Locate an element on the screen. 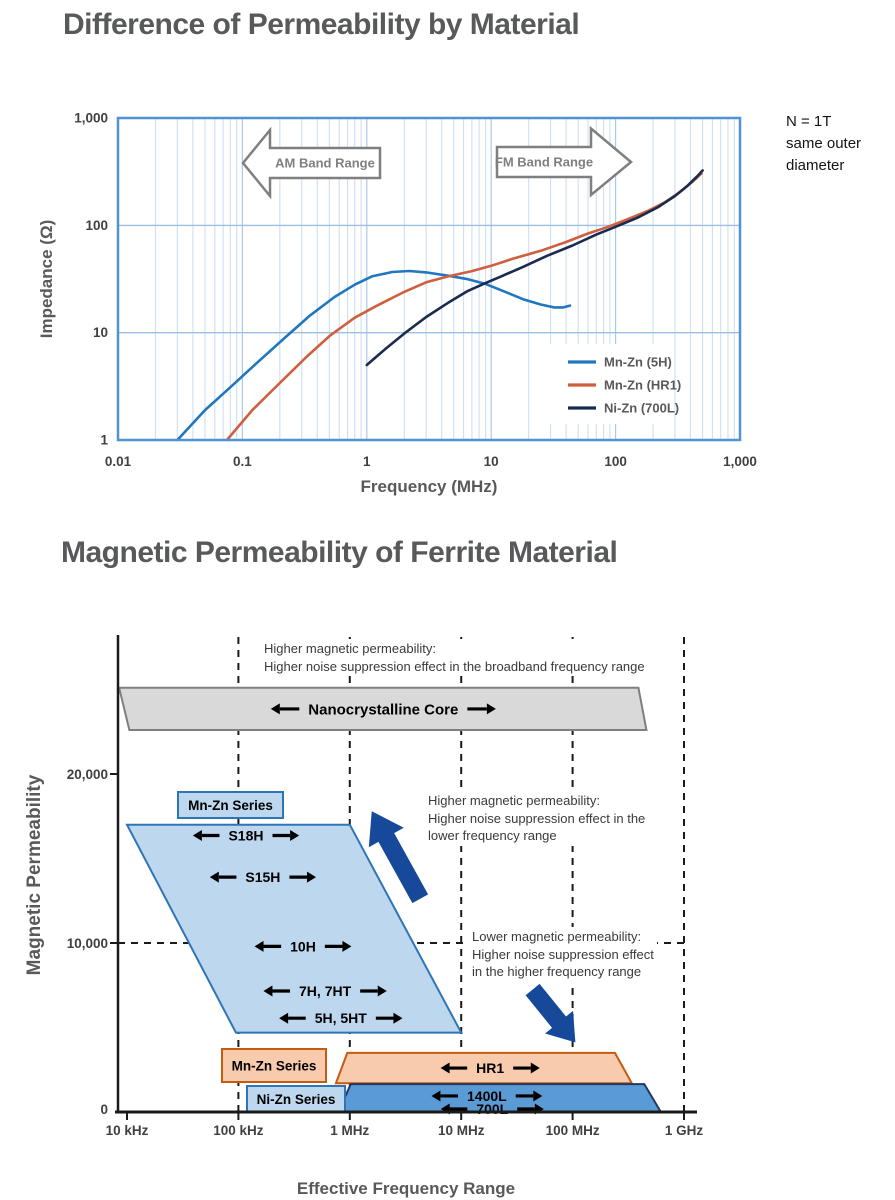 The width and height of the screenshot is (895, 1200). fm-band-arrow-label: FM Band Range is located at coordinates (544, 162).